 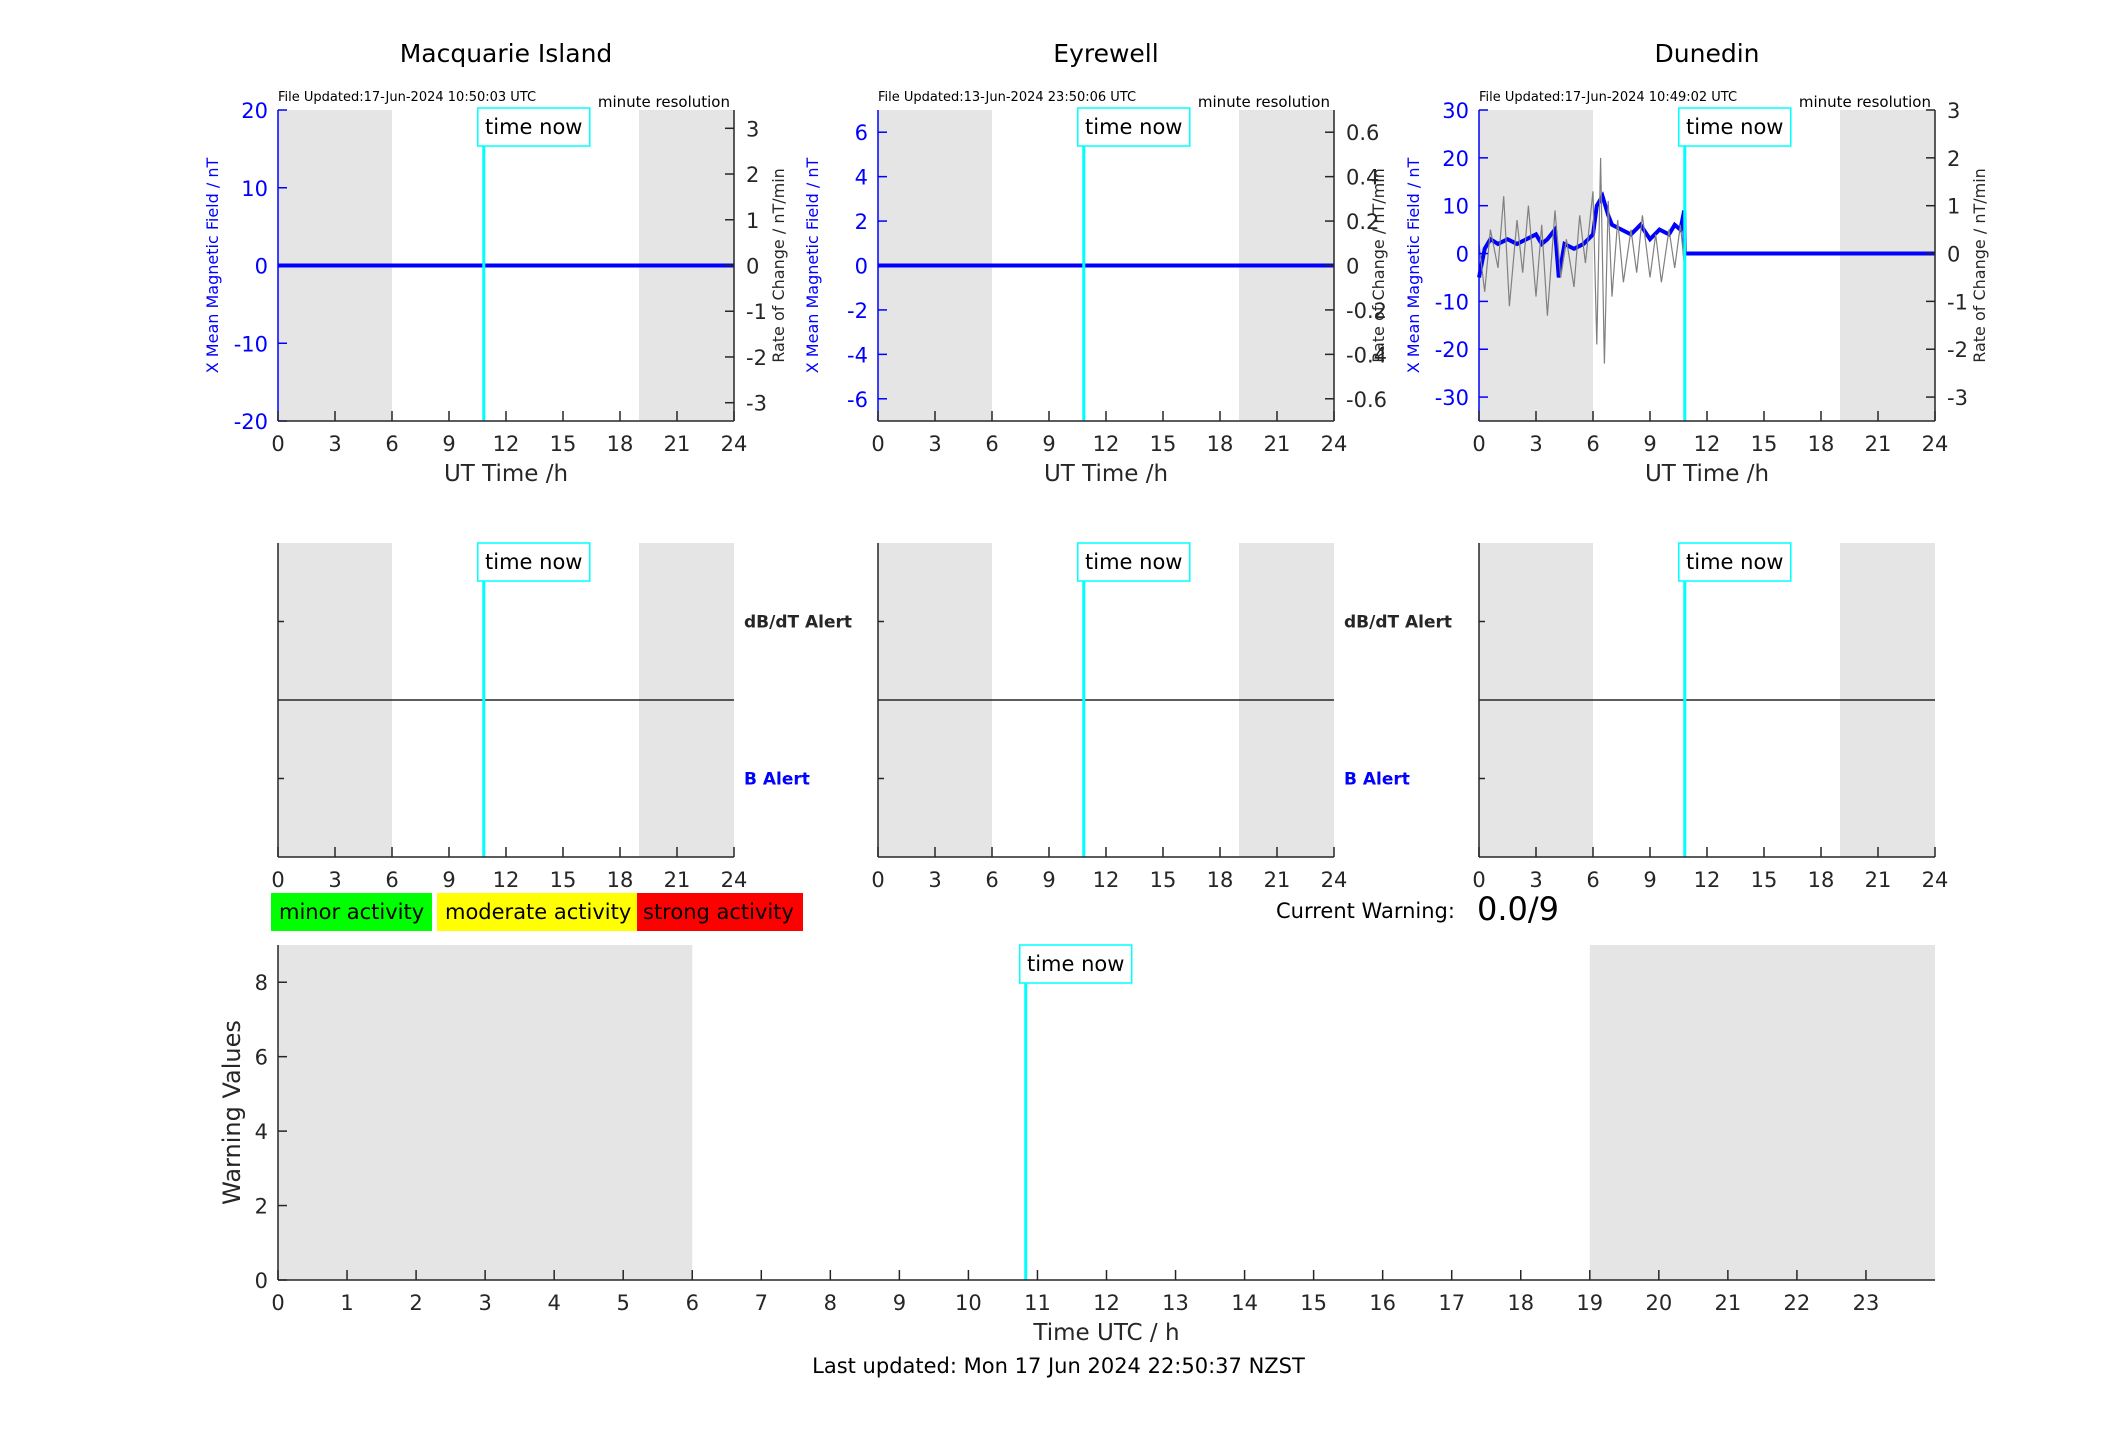 I want to click on alert-chart-3: time now 0 3 6 9 12 15 18 21 24, so click(x=1710, y=717).